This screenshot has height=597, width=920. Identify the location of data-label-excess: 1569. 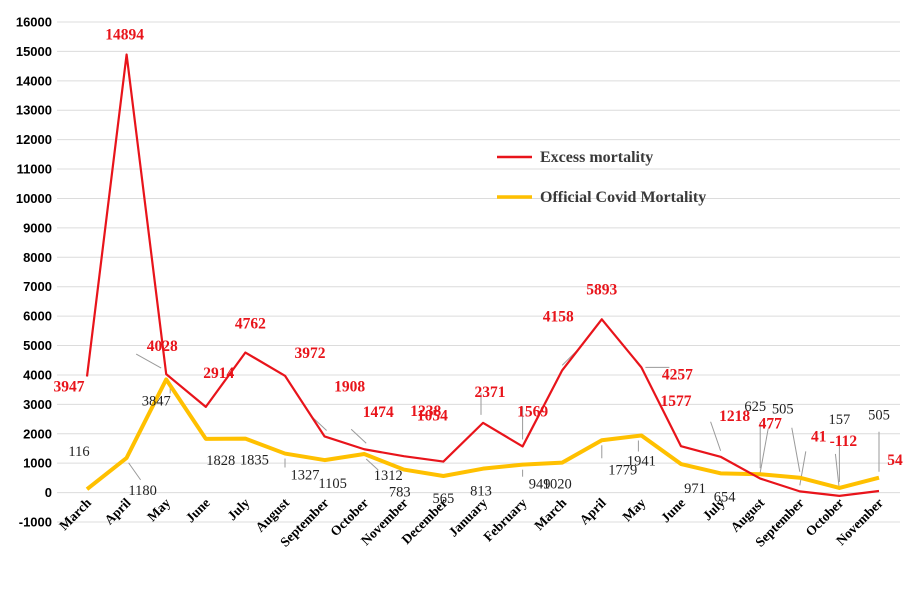
(532, 411).